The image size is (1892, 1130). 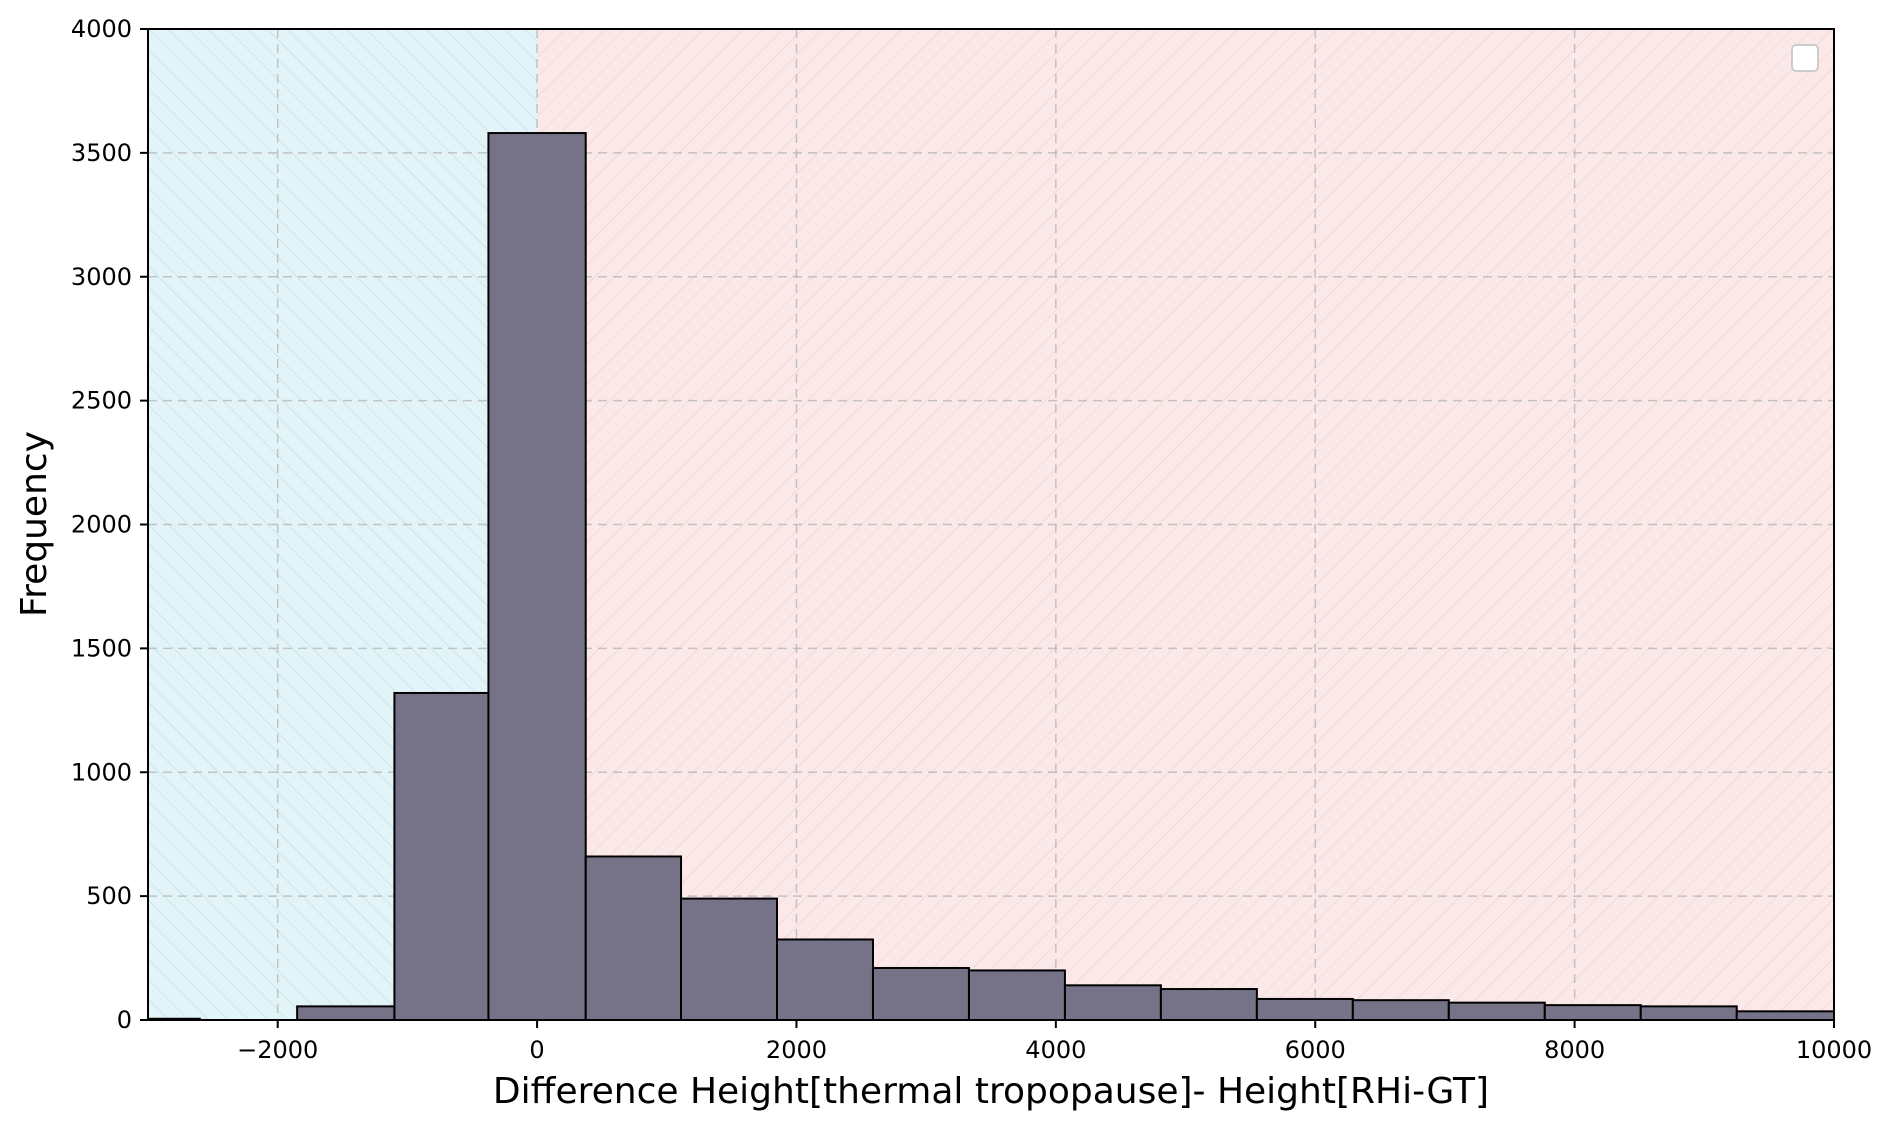 What do you see at coordinates (101, 401) in the screenshot?
I see `y-tick-label: 2500` at bounding box center [101, 401].